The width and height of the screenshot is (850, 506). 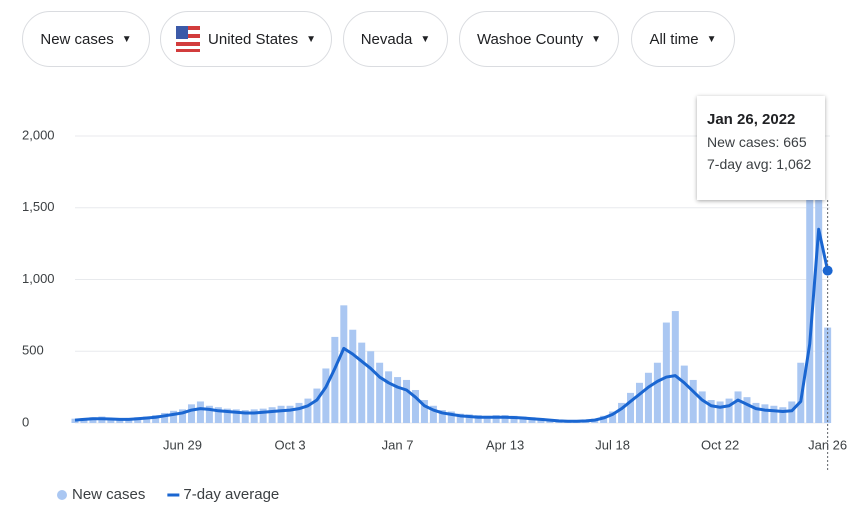 What do you see at coordinates (38, 278) in the screenshot?
I see `y-tick-label: 1,000` at bounding box center [38, 278].